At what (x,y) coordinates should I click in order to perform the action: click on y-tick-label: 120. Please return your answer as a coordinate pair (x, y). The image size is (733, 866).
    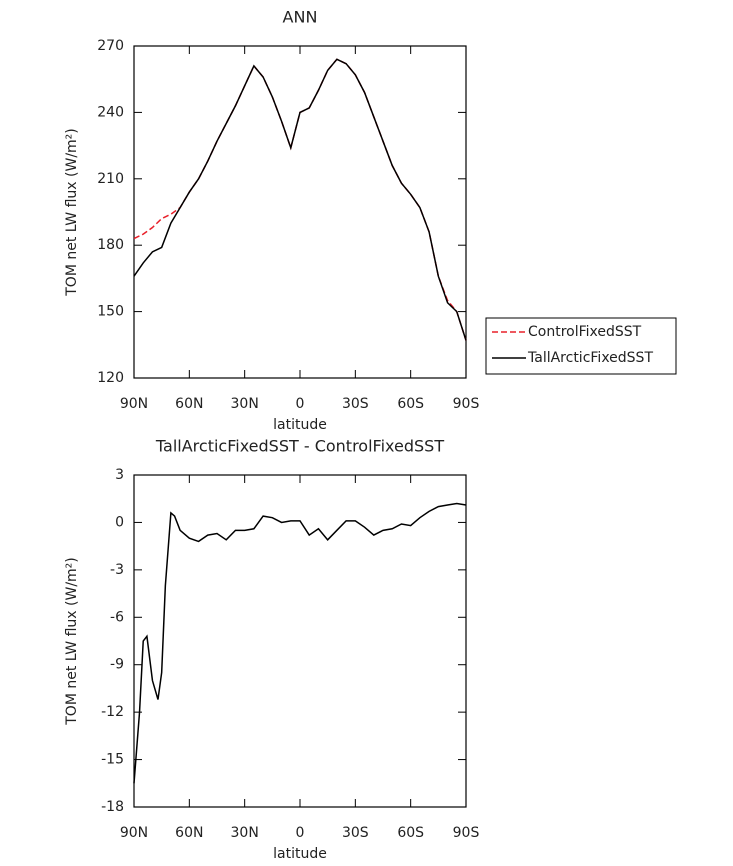
    Looking at the image, I should click on (110, 378).